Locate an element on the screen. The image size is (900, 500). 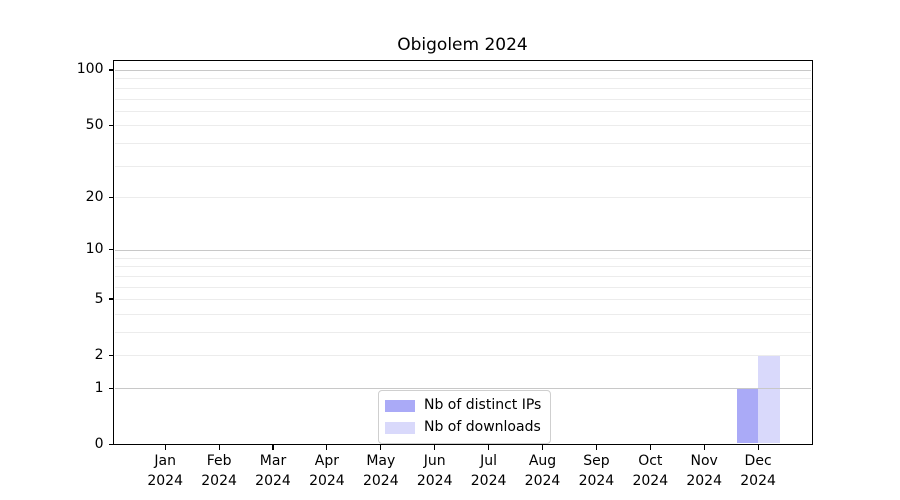
legend-item-downloads: Nb of downloads is located at coordinates (463, 427).